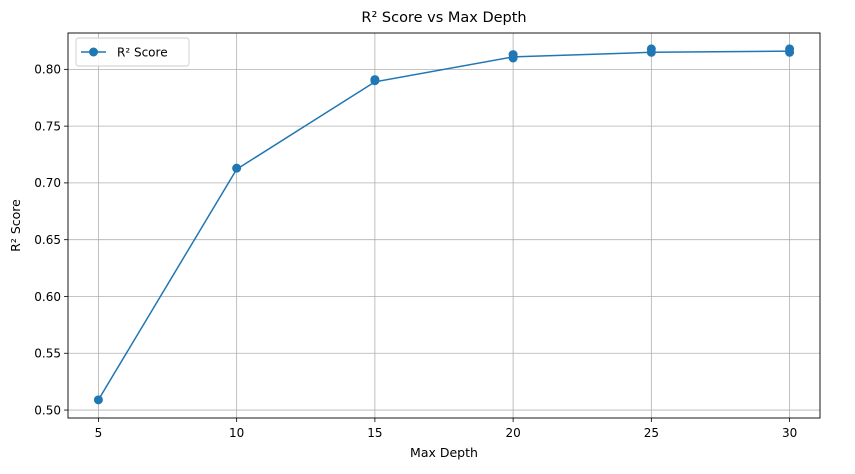  I want to click on x-tick-label: 25, so click(651, 433).